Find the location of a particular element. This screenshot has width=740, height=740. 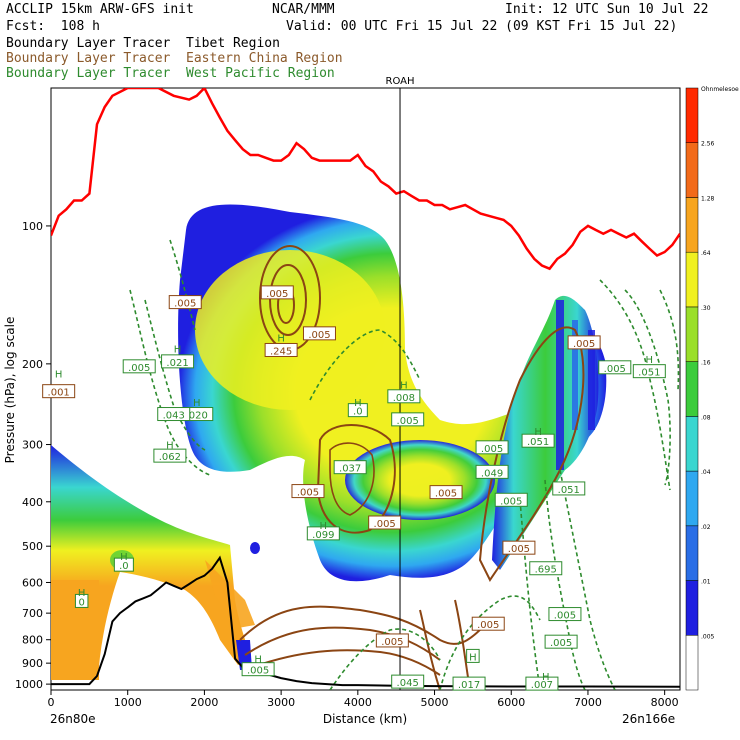

contour-label: .695 is located at coordinates (546, 570).